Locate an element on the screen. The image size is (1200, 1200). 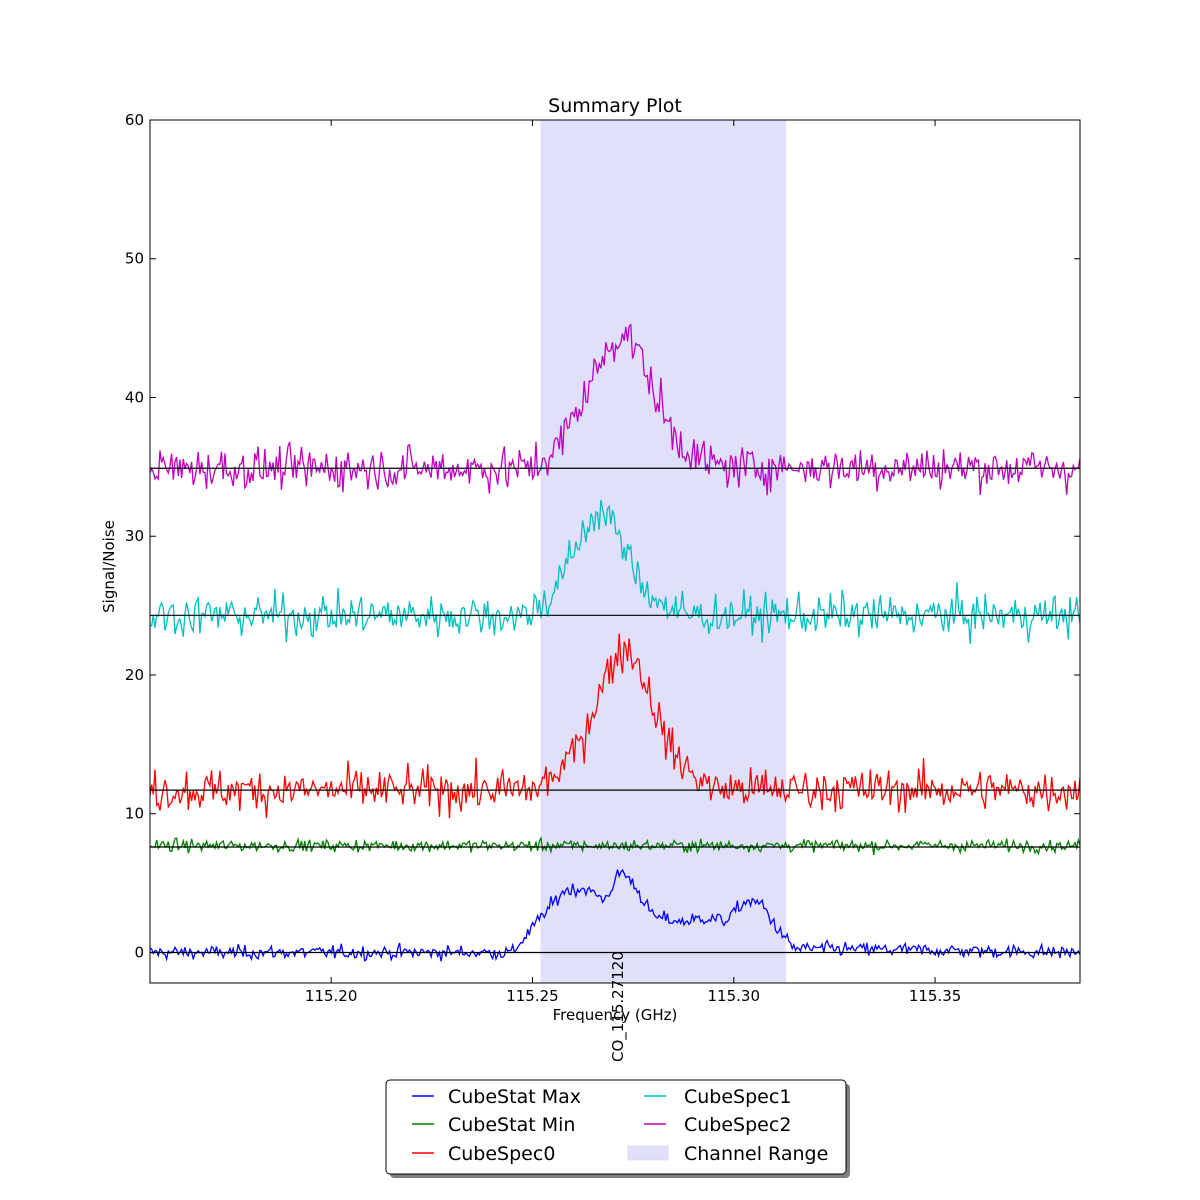
line-marker-label: CO_115.27120 is located at coordinates (618, 1006).